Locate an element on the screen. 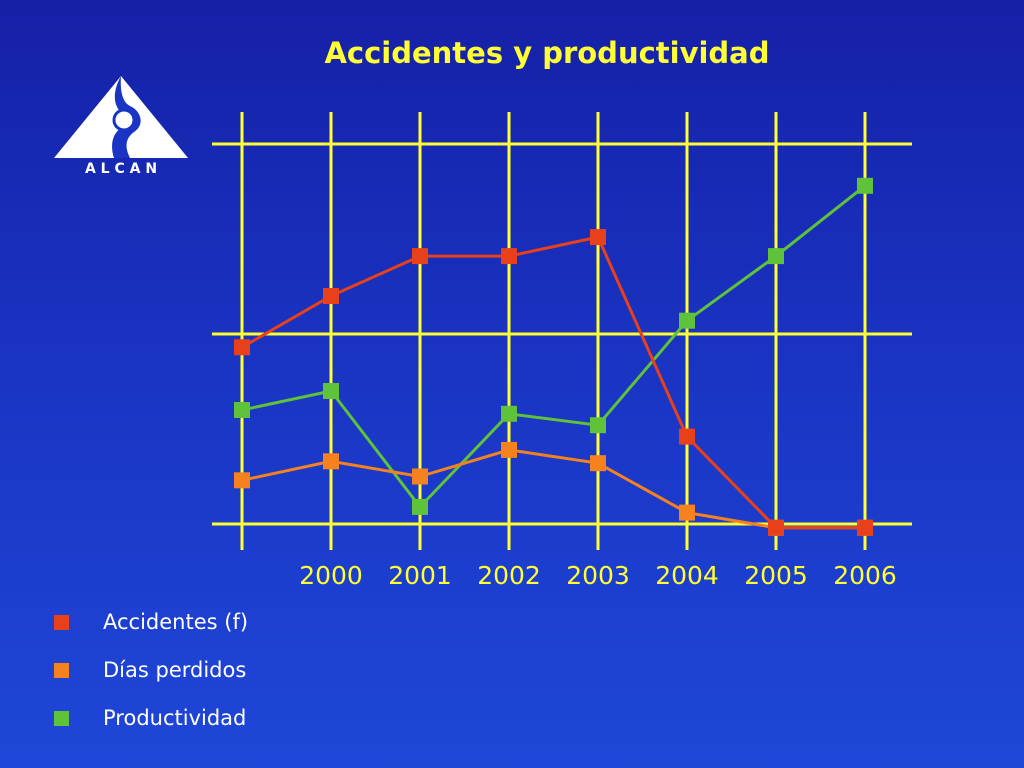 The image size is (1024, 768). legend-label: Accidentes (f) is located at coordinates (176, 622).